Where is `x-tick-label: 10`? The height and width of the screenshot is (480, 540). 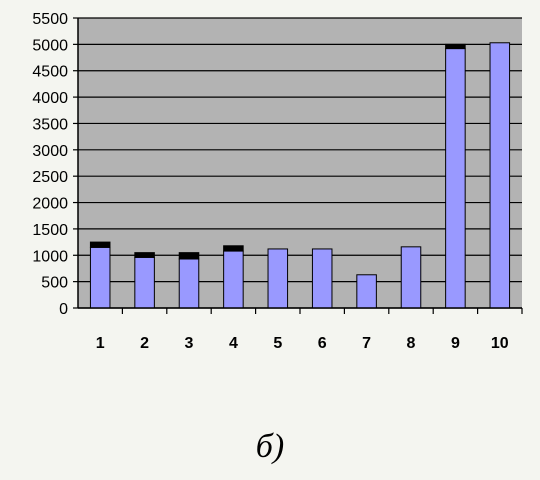
x-tick-label: 10 is located at coordinates (500, 343).